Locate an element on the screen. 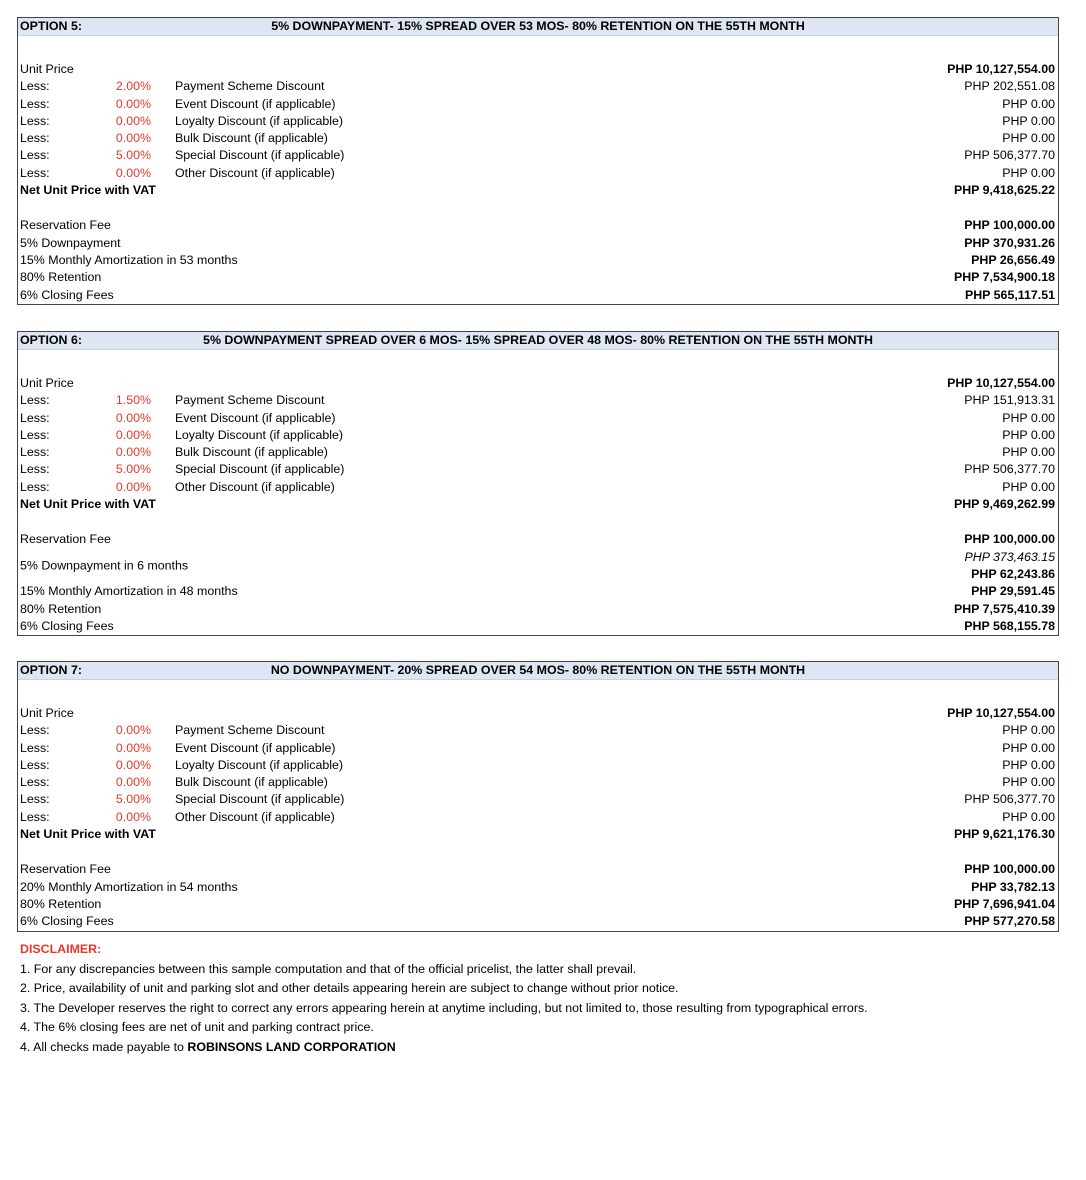 The image size is (1086, 1180). option-title: OPTION 6: is located at coordinates (51, 340).